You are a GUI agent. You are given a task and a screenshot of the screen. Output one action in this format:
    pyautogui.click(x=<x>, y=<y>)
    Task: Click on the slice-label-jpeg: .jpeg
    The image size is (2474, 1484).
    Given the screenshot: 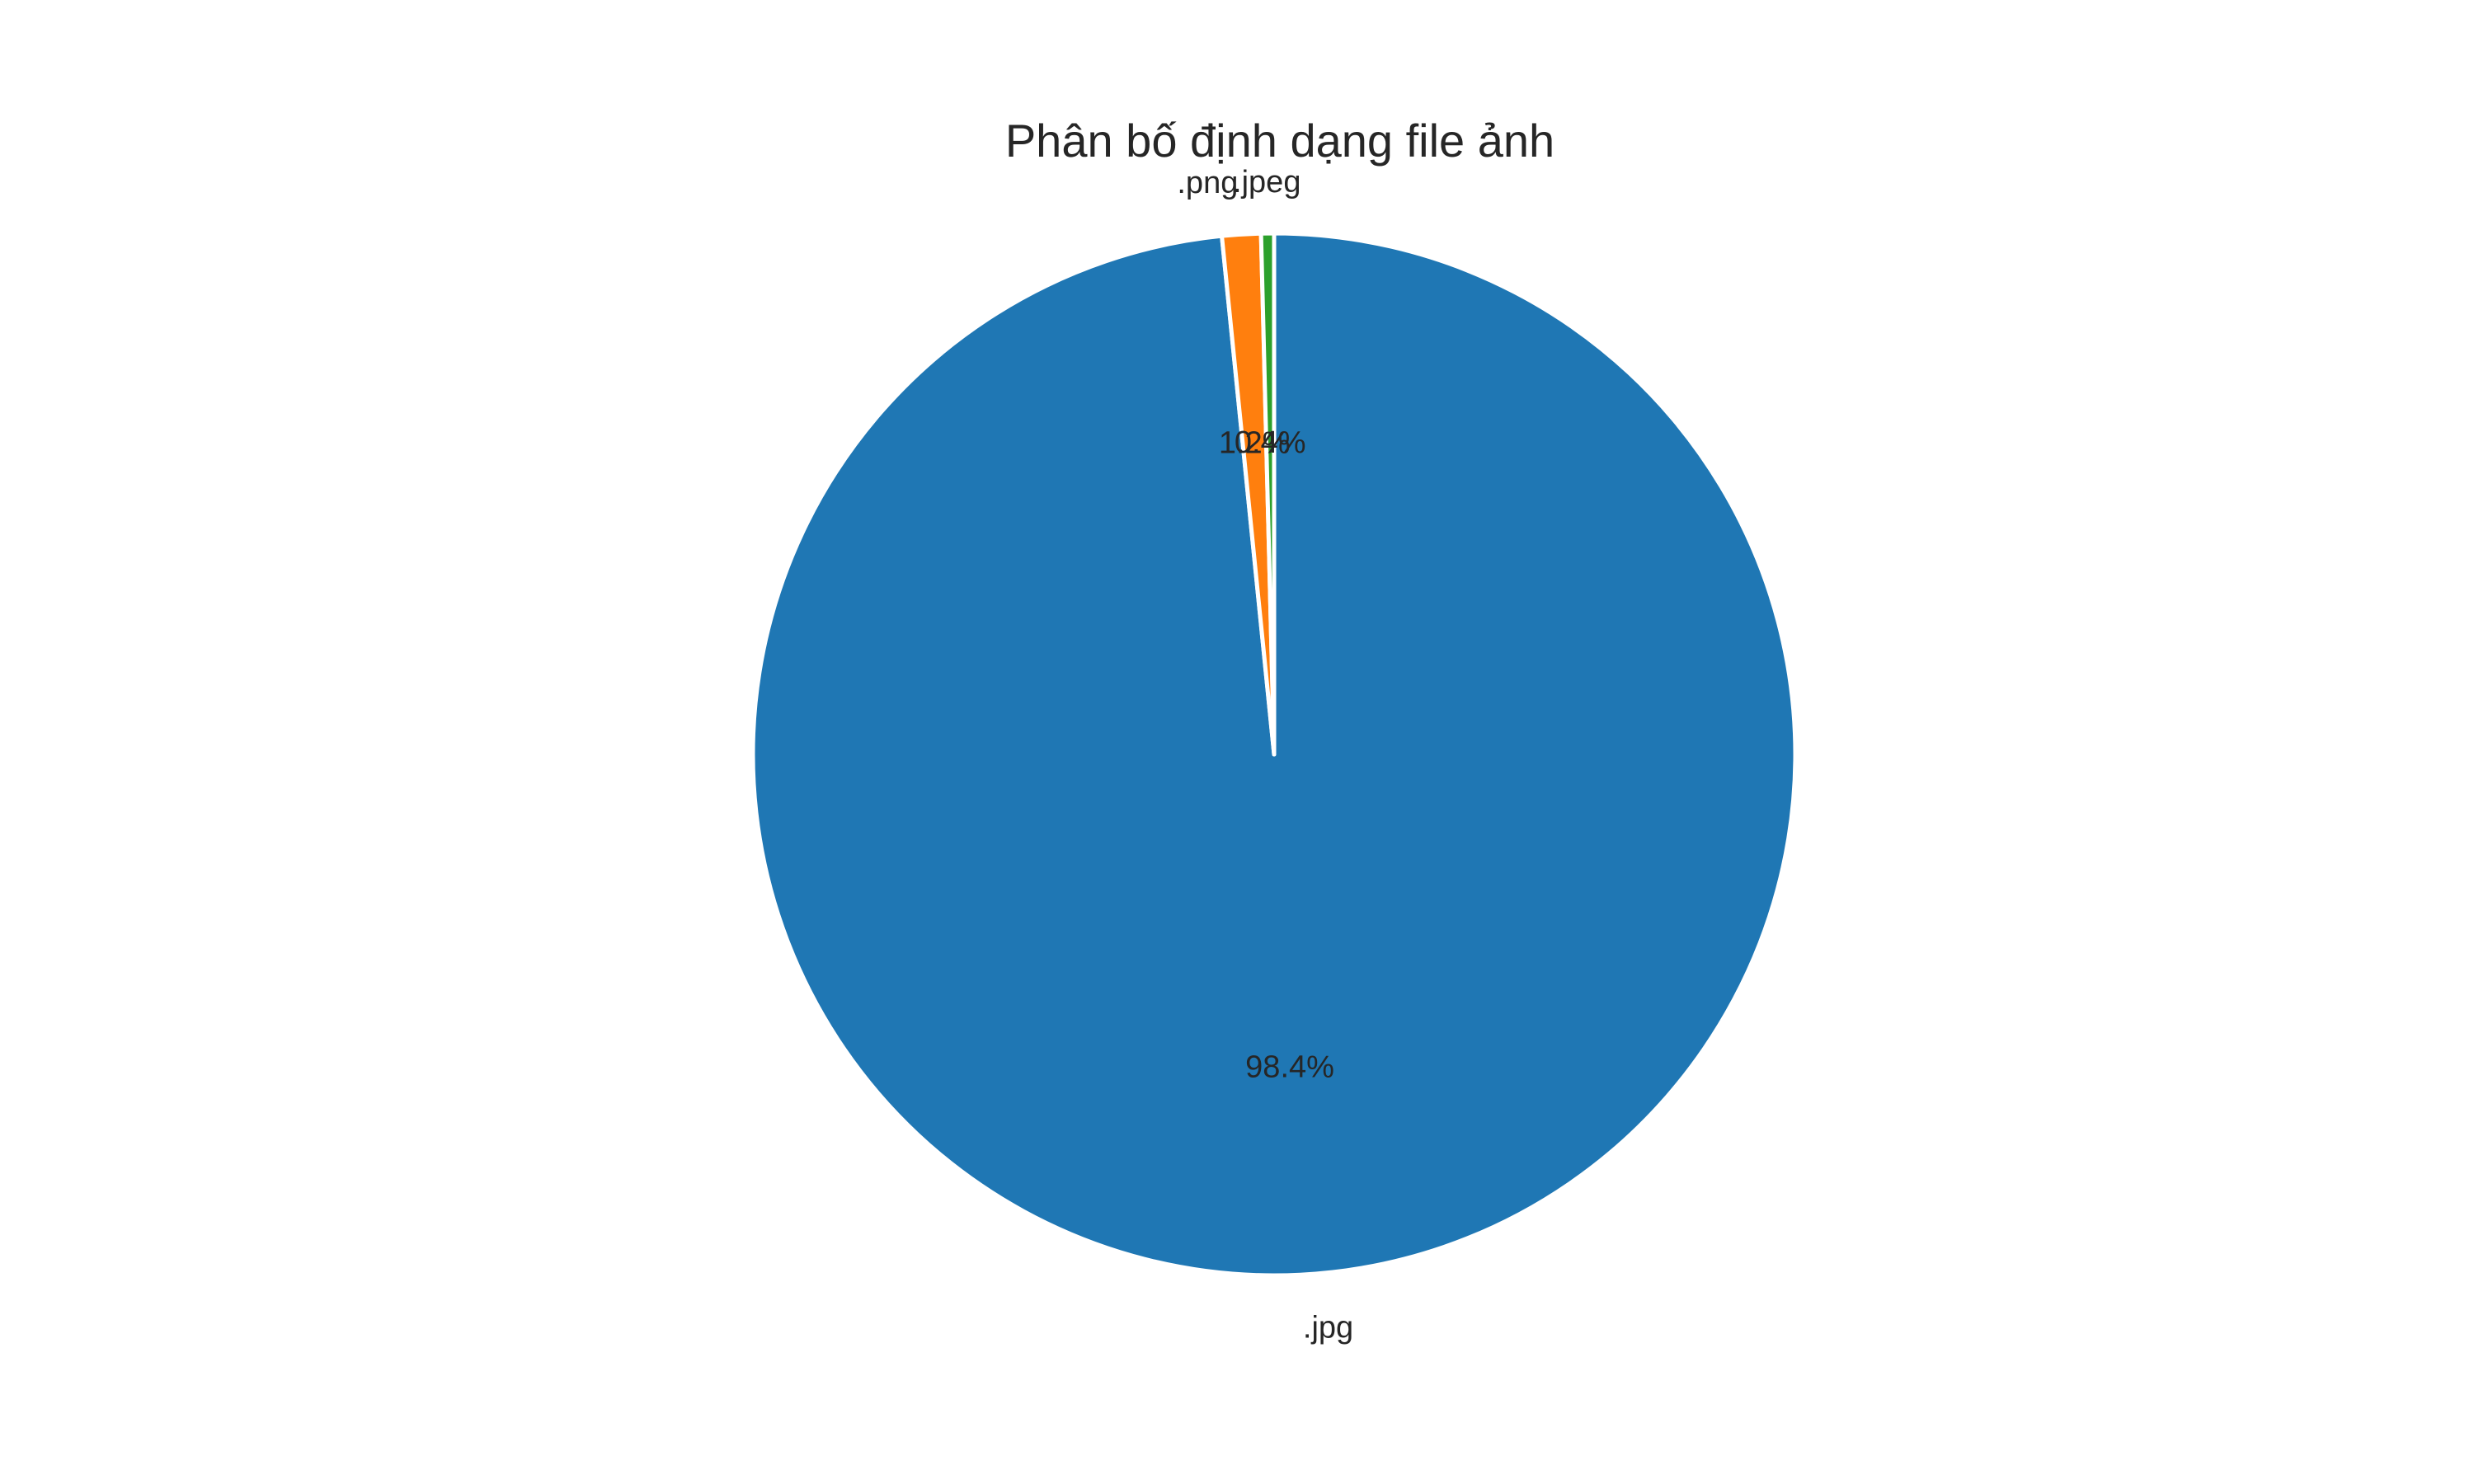 What is the action you would take?
    pyautogui.click(x=1266, y=182)
    